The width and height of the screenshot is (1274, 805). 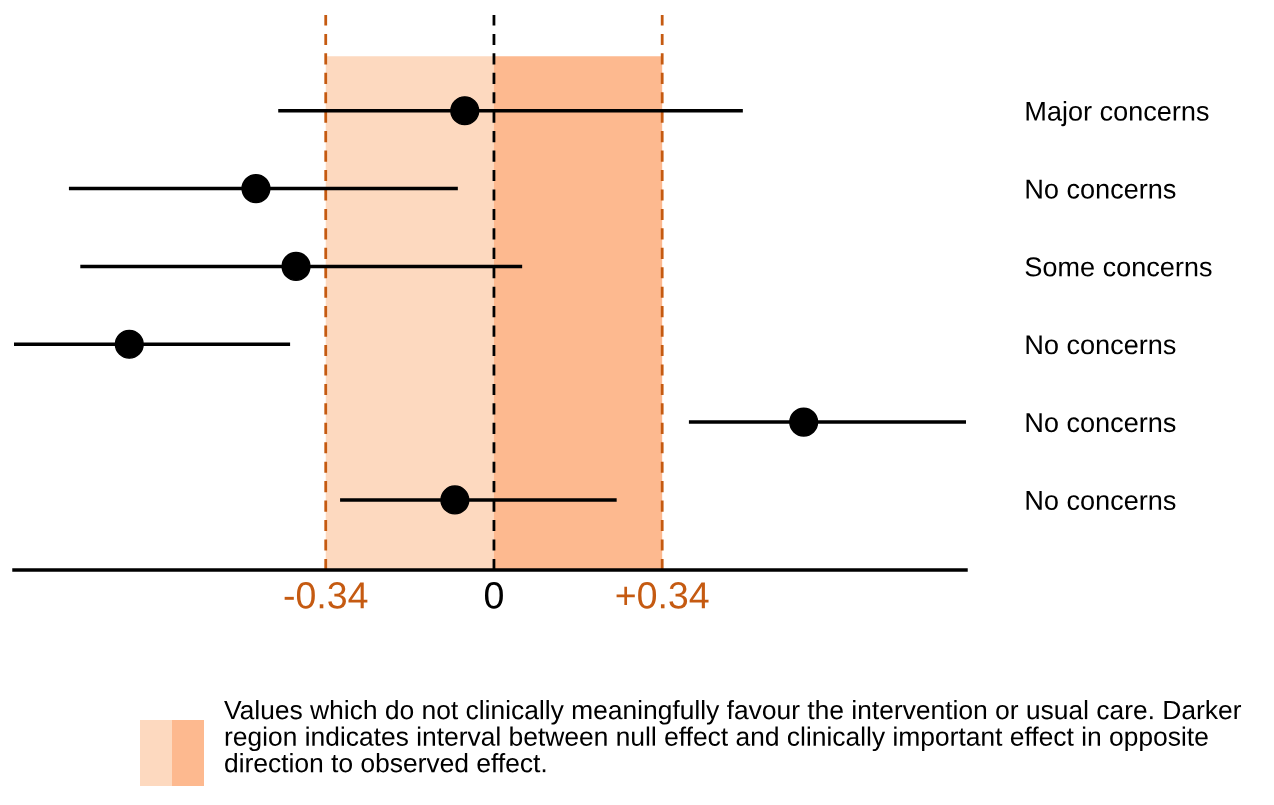 What do you see at coordinates (326, 595) in the screenshot?
I see `x-tick-label: -0.34` at bounding box center [326, 595].